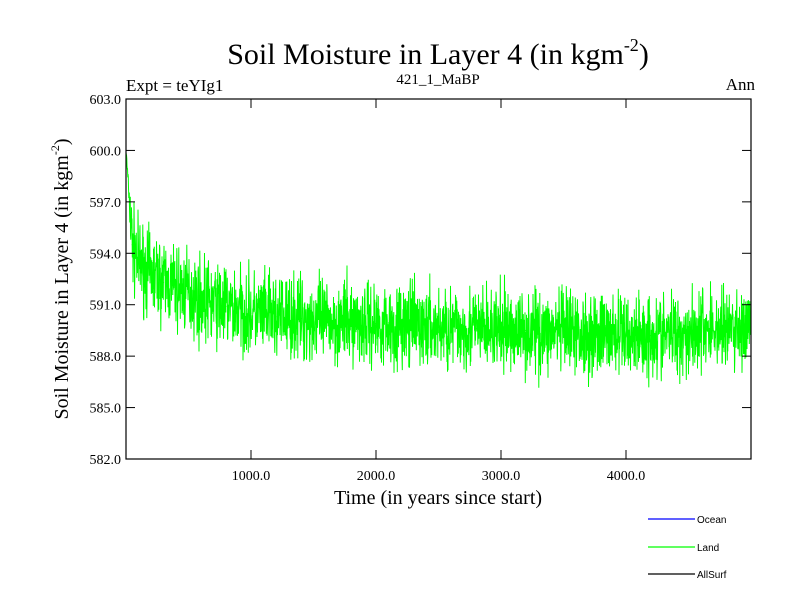 This screenshot has width=800, height=600. Describe the element at coordinates (438, 498) in the screenshot. I see `x-axis-label: Time (in years since start)` at that location.